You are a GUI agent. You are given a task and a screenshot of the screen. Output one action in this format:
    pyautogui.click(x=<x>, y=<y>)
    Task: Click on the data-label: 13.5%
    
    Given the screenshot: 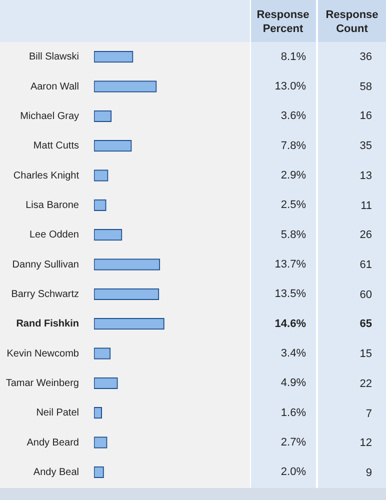 What is the action you would take?
    pyautogui.click(x=290, y=294)
    